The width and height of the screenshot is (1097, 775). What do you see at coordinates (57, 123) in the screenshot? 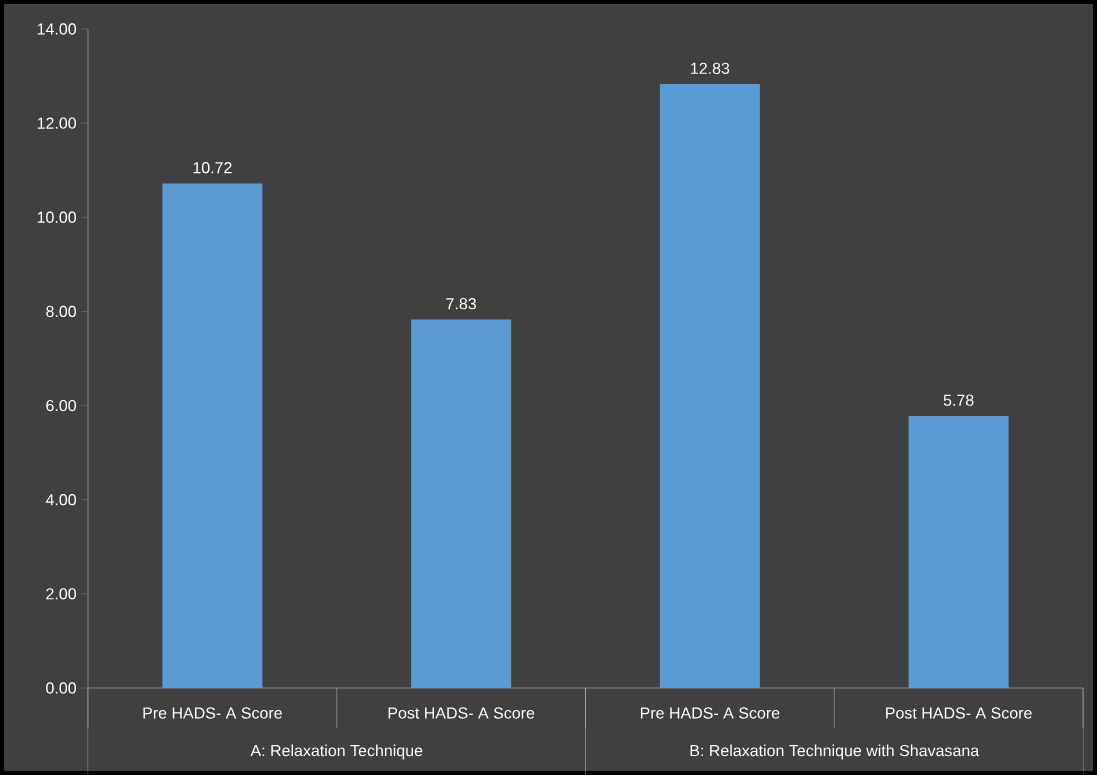
I see `y-tick-label: 12.00` at bounding box center [57, 123].